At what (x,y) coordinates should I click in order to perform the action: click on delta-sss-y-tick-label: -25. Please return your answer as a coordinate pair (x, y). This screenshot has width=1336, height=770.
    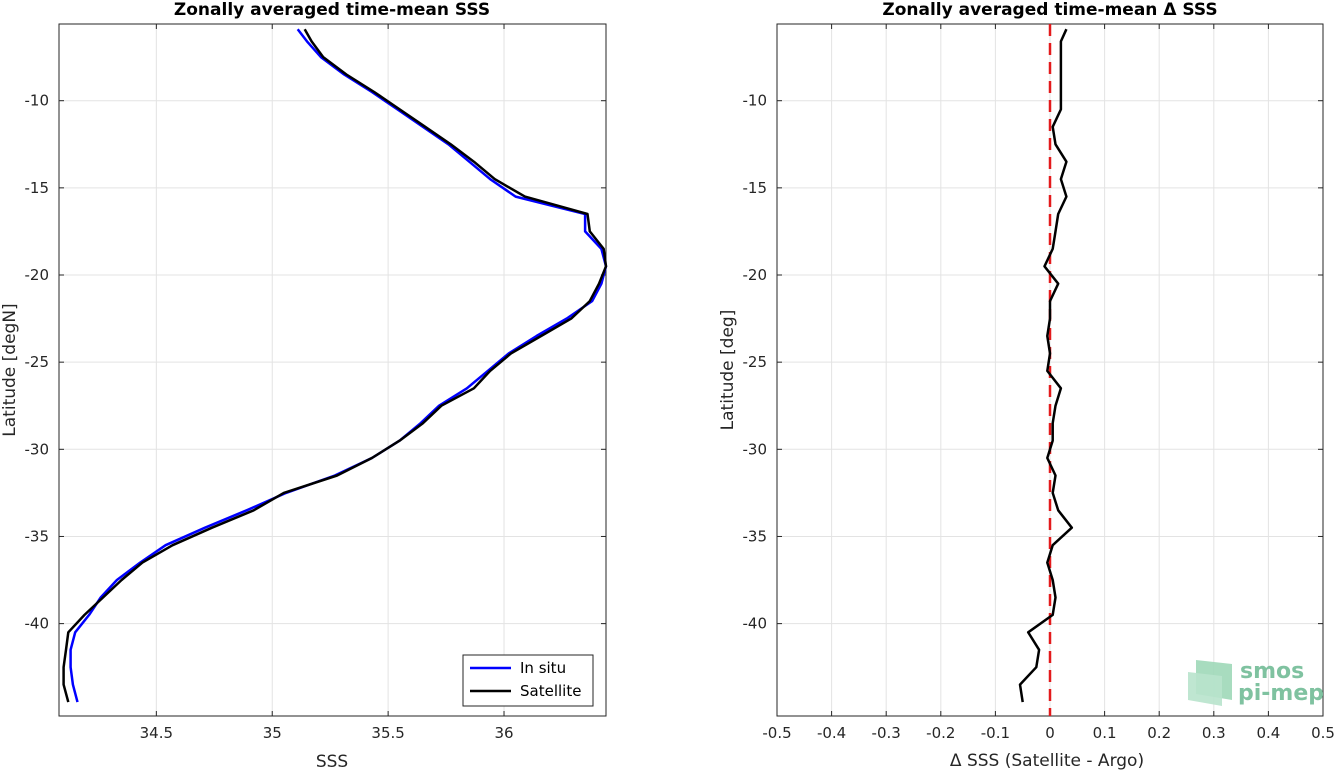
    Looking at the image, I should click on (755, 362).